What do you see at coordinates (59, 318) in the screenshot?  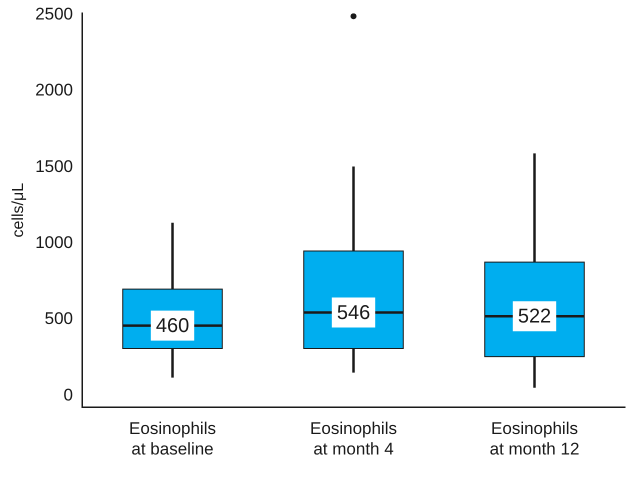 I see `y-tick-label: 500` at bounding box center [59, 318].